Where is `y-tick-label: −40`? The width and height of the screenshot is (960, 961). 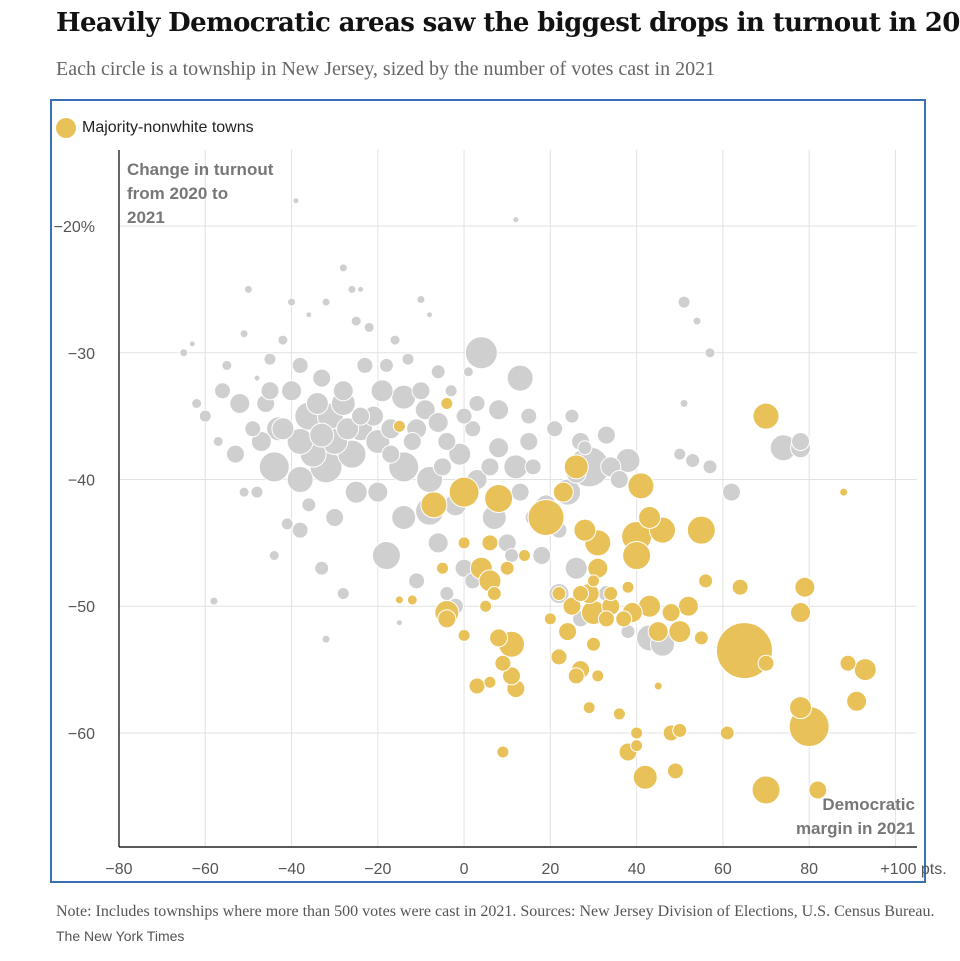
y-tick-label: −40 is located at coordinates (81, 480).